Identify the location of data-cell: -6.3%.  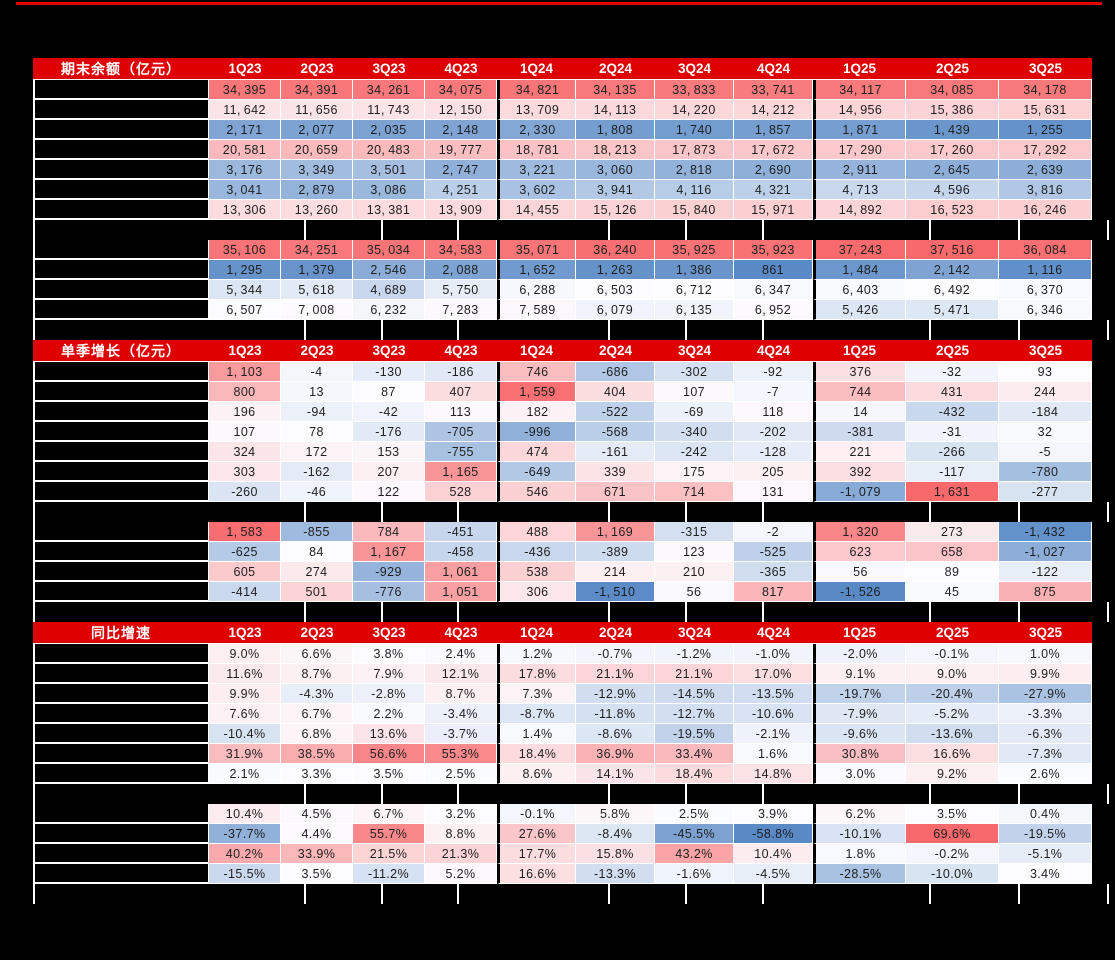
(1045, 734).